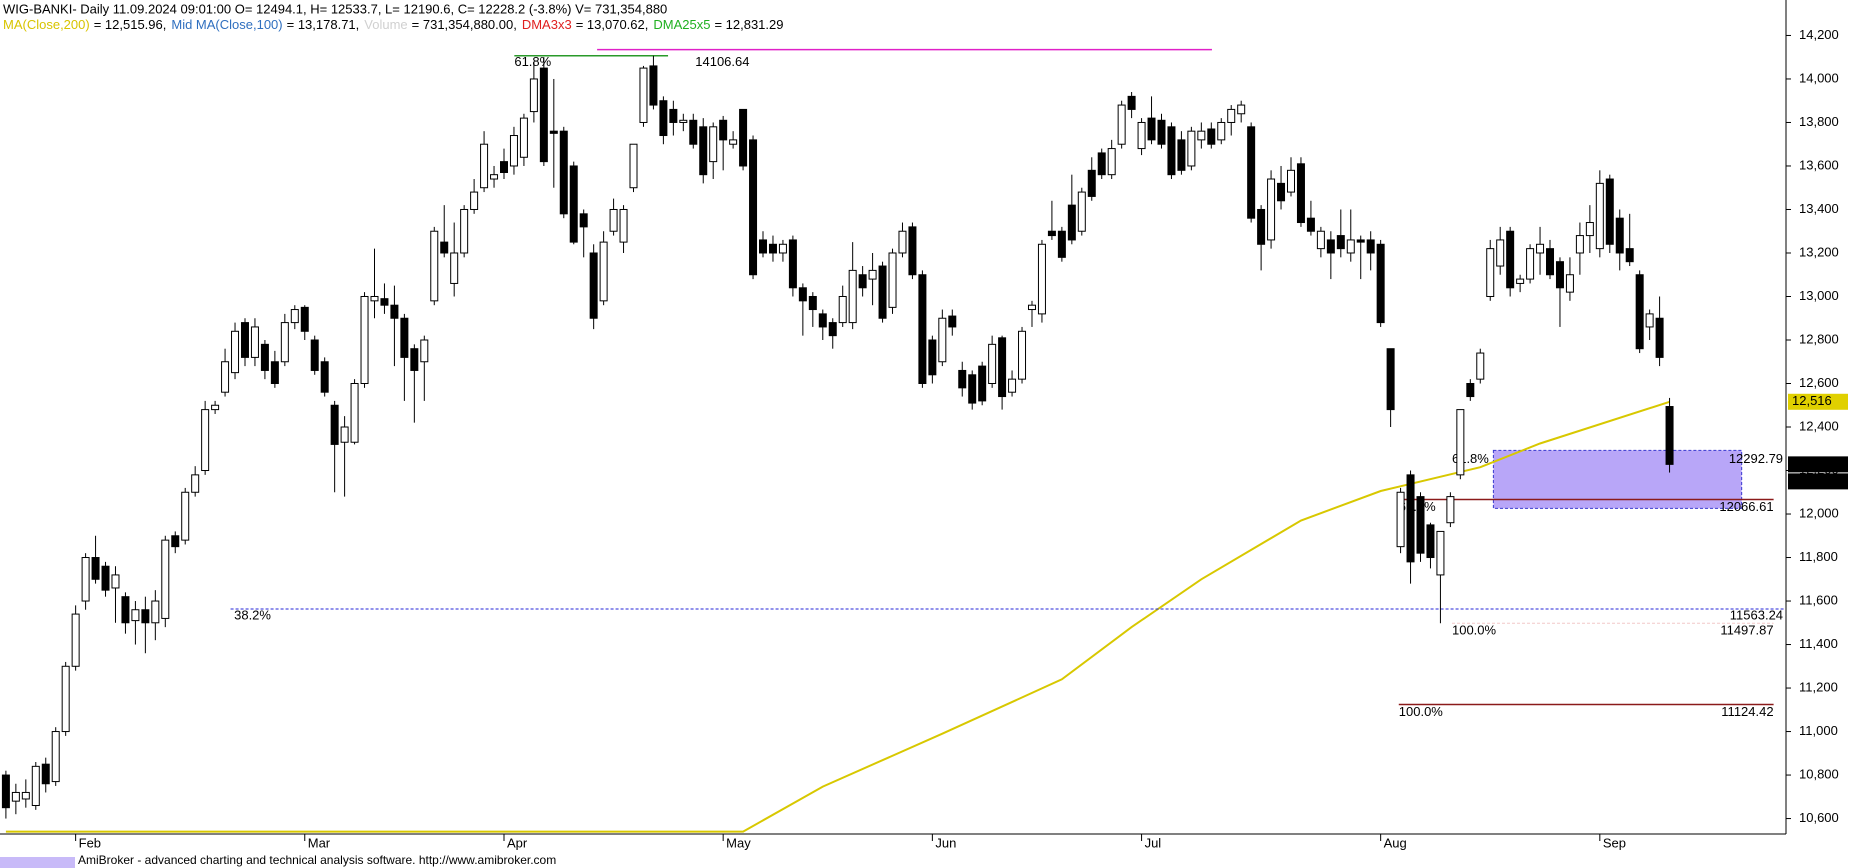  I want to click on y-tick-label: 13,400, so click(1819, 208).